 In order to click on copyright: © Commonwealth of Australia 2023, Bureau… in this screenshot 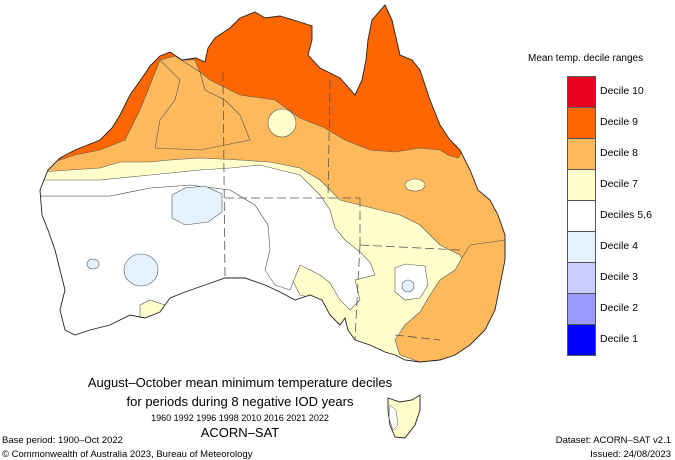, I will do `click(127, 454)`.